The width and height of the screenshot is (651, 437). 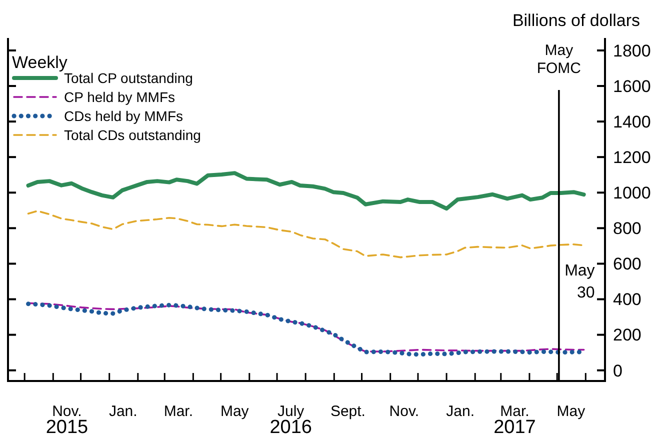 I want to click on ref-line-label: May FOMC, so click(x=559, y=59).